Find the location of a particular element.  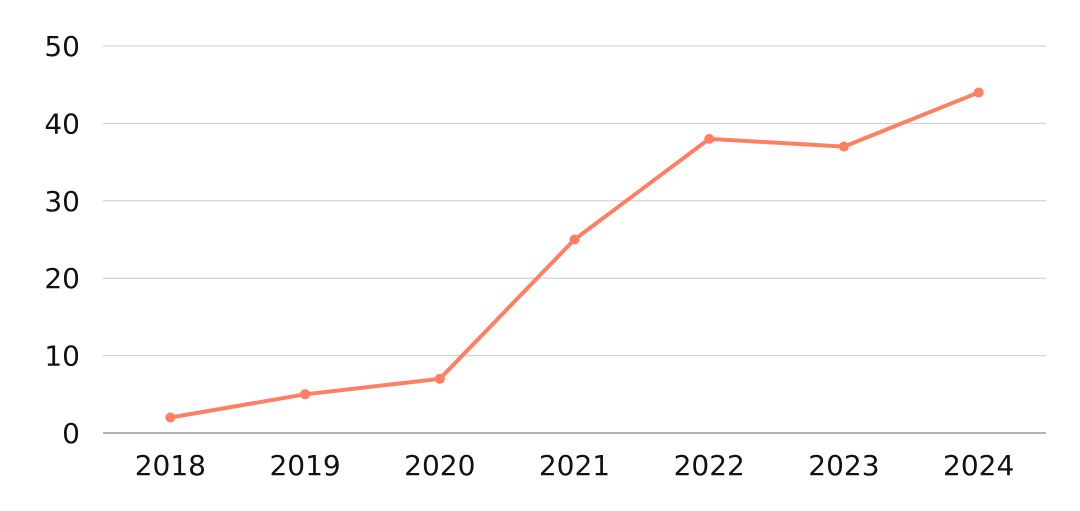

x-tick-label: 2022 is located at coordinates (709, 465).